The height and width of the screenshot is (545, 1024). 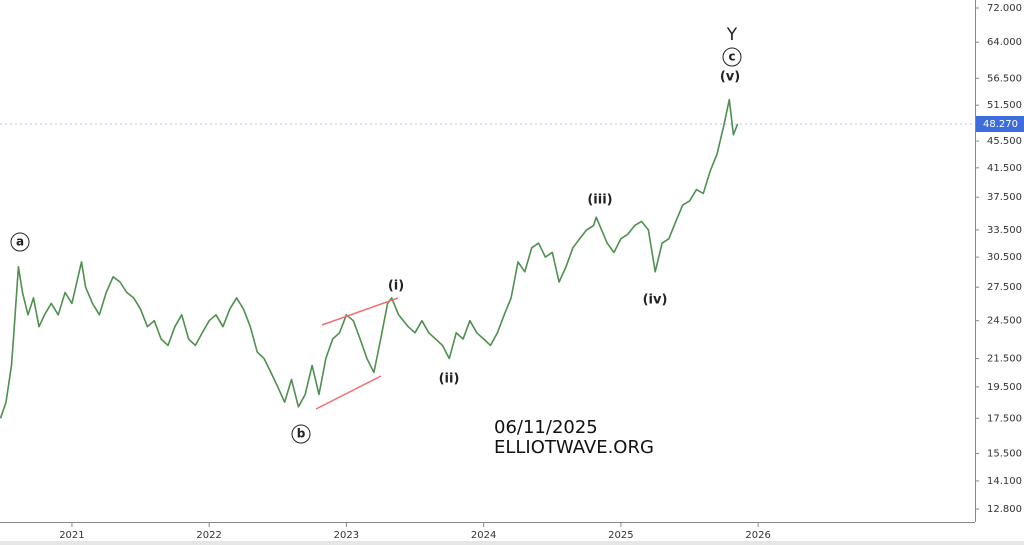 I want to click on x-tick-label: 2022, so click(x=208, y=535).